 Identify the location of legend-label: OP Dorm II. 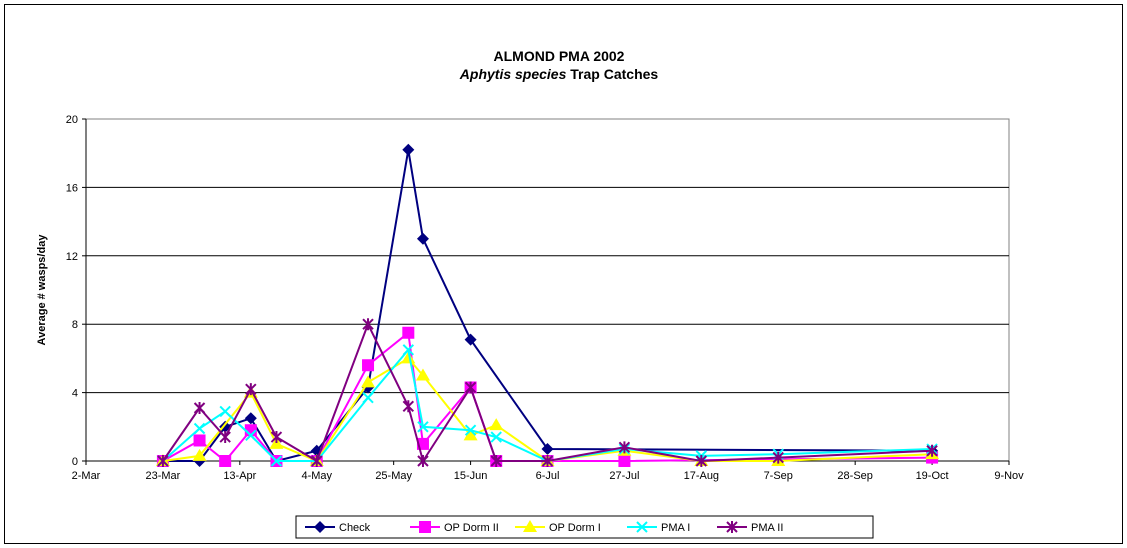
(471, 528).